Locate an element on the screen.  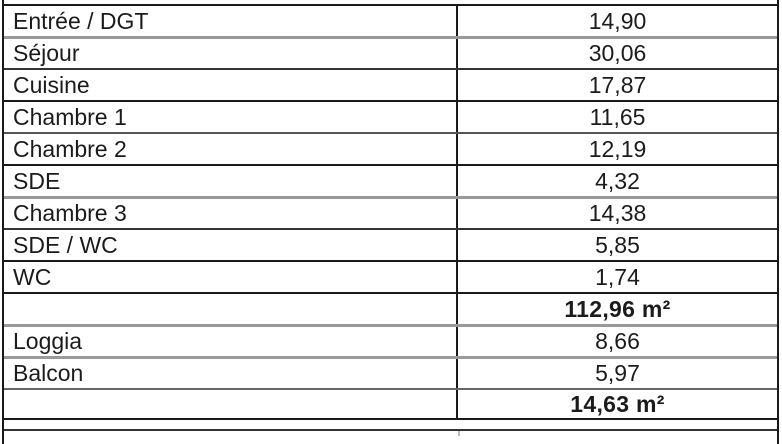
room-name-cell: SDE / WC is located at coordinates (231, 245).